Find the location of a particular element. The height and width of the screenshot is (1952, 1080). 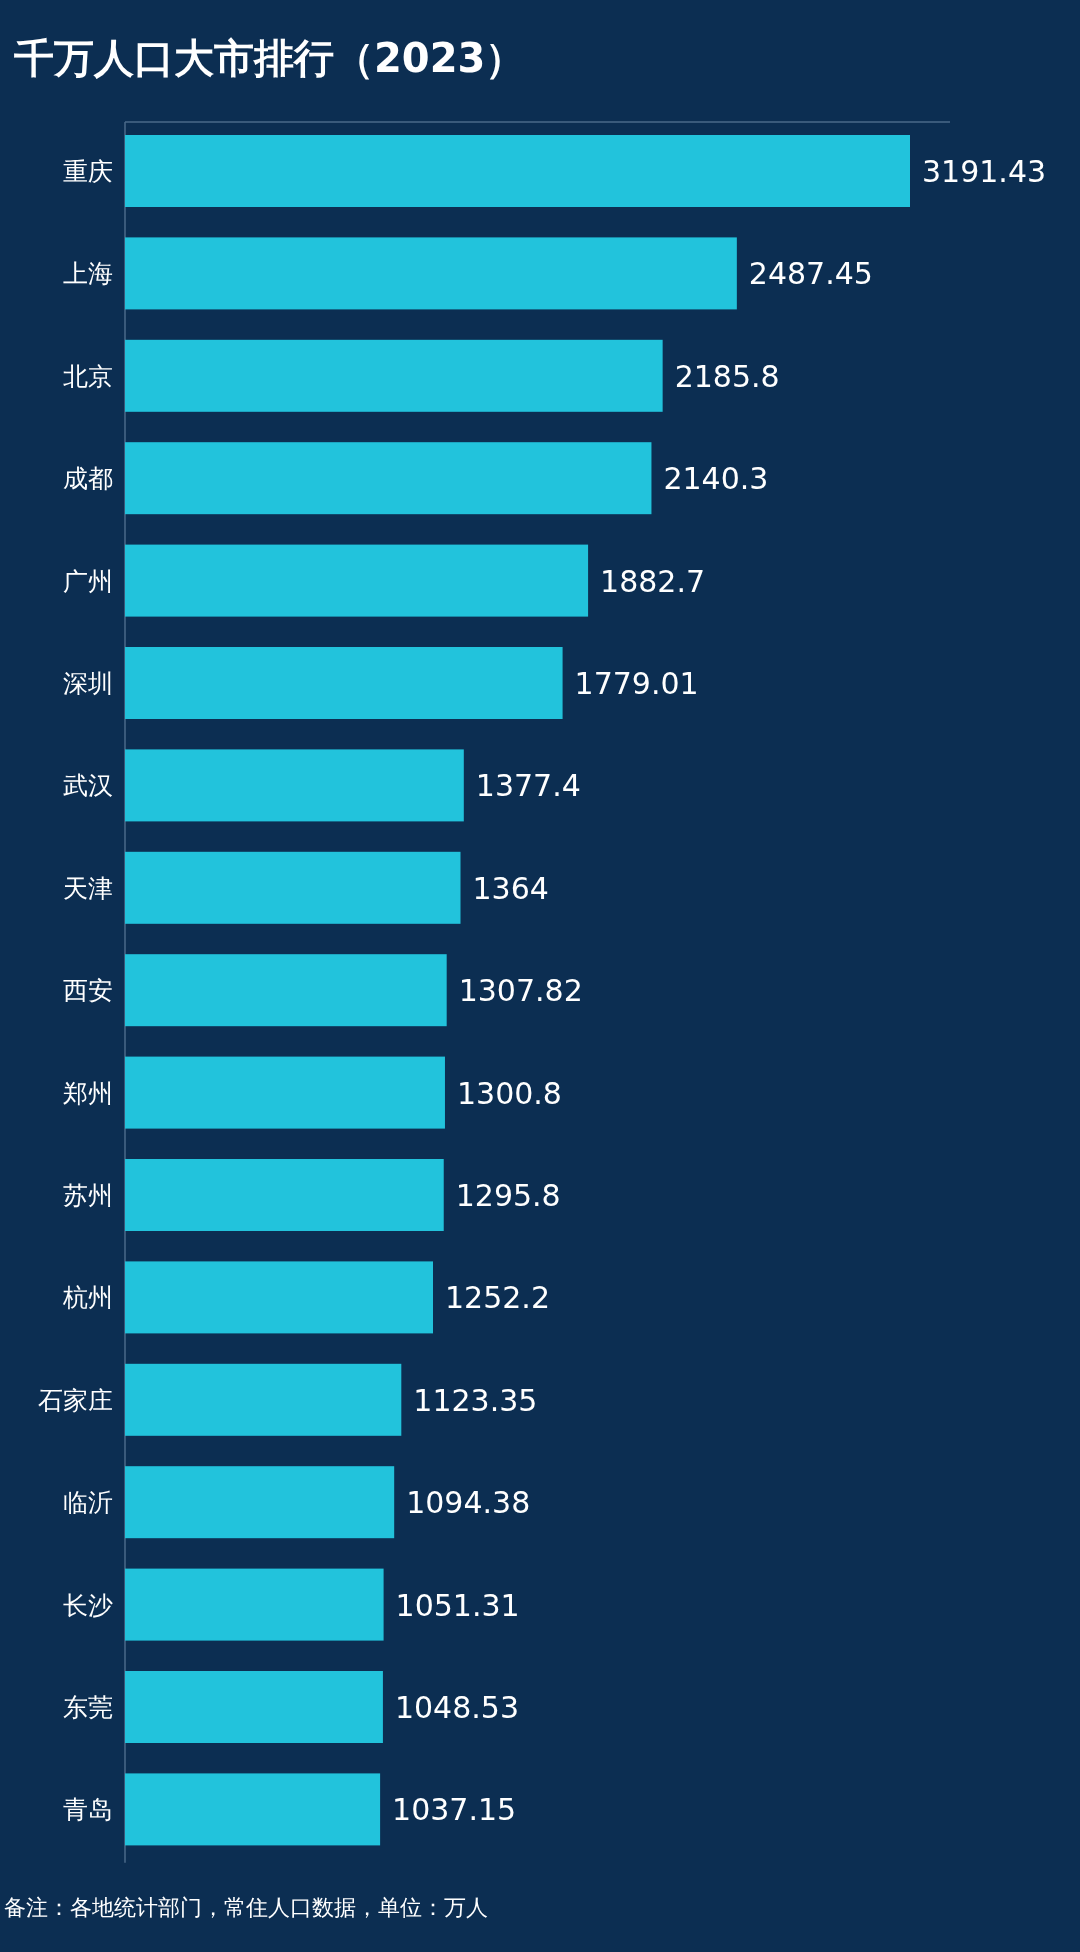

data-label: 1037.15 is located at coordinates (454, 1810).